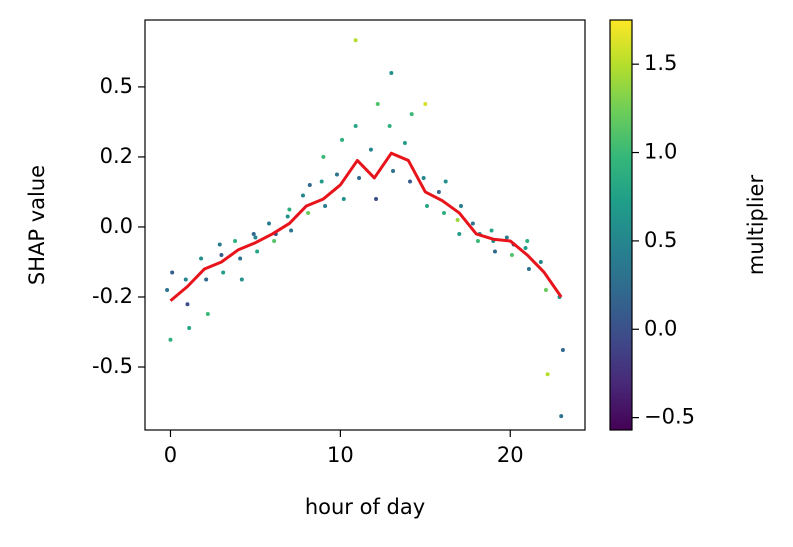 The image size is (793, 547). What do you see at coordinates (756, 225) in the screenshot?
I see `colorbar-label: multiplier` at bounding box center [756, 225].